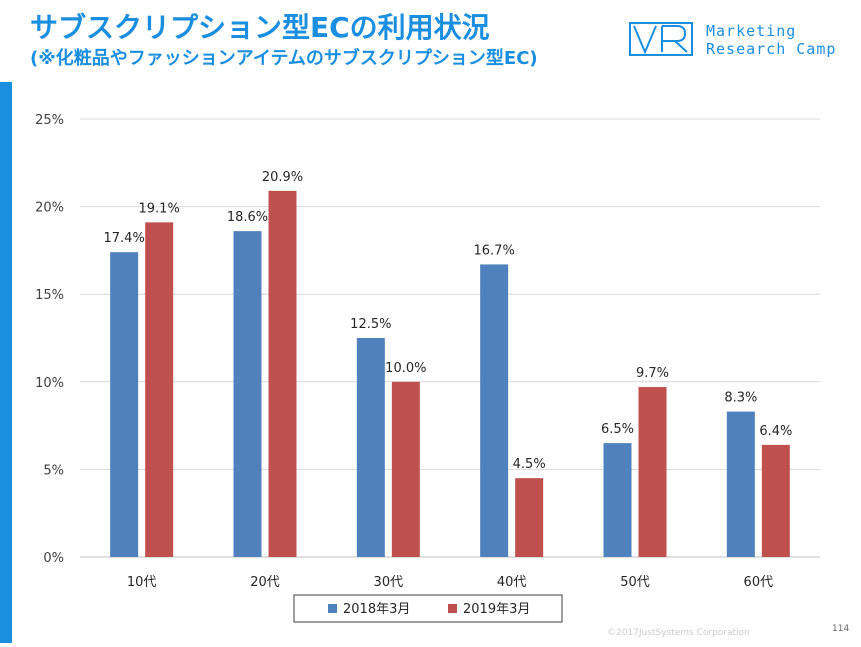 The image size is (861, 647). I want to click on data-label: 9.7%, so click(652, 373).